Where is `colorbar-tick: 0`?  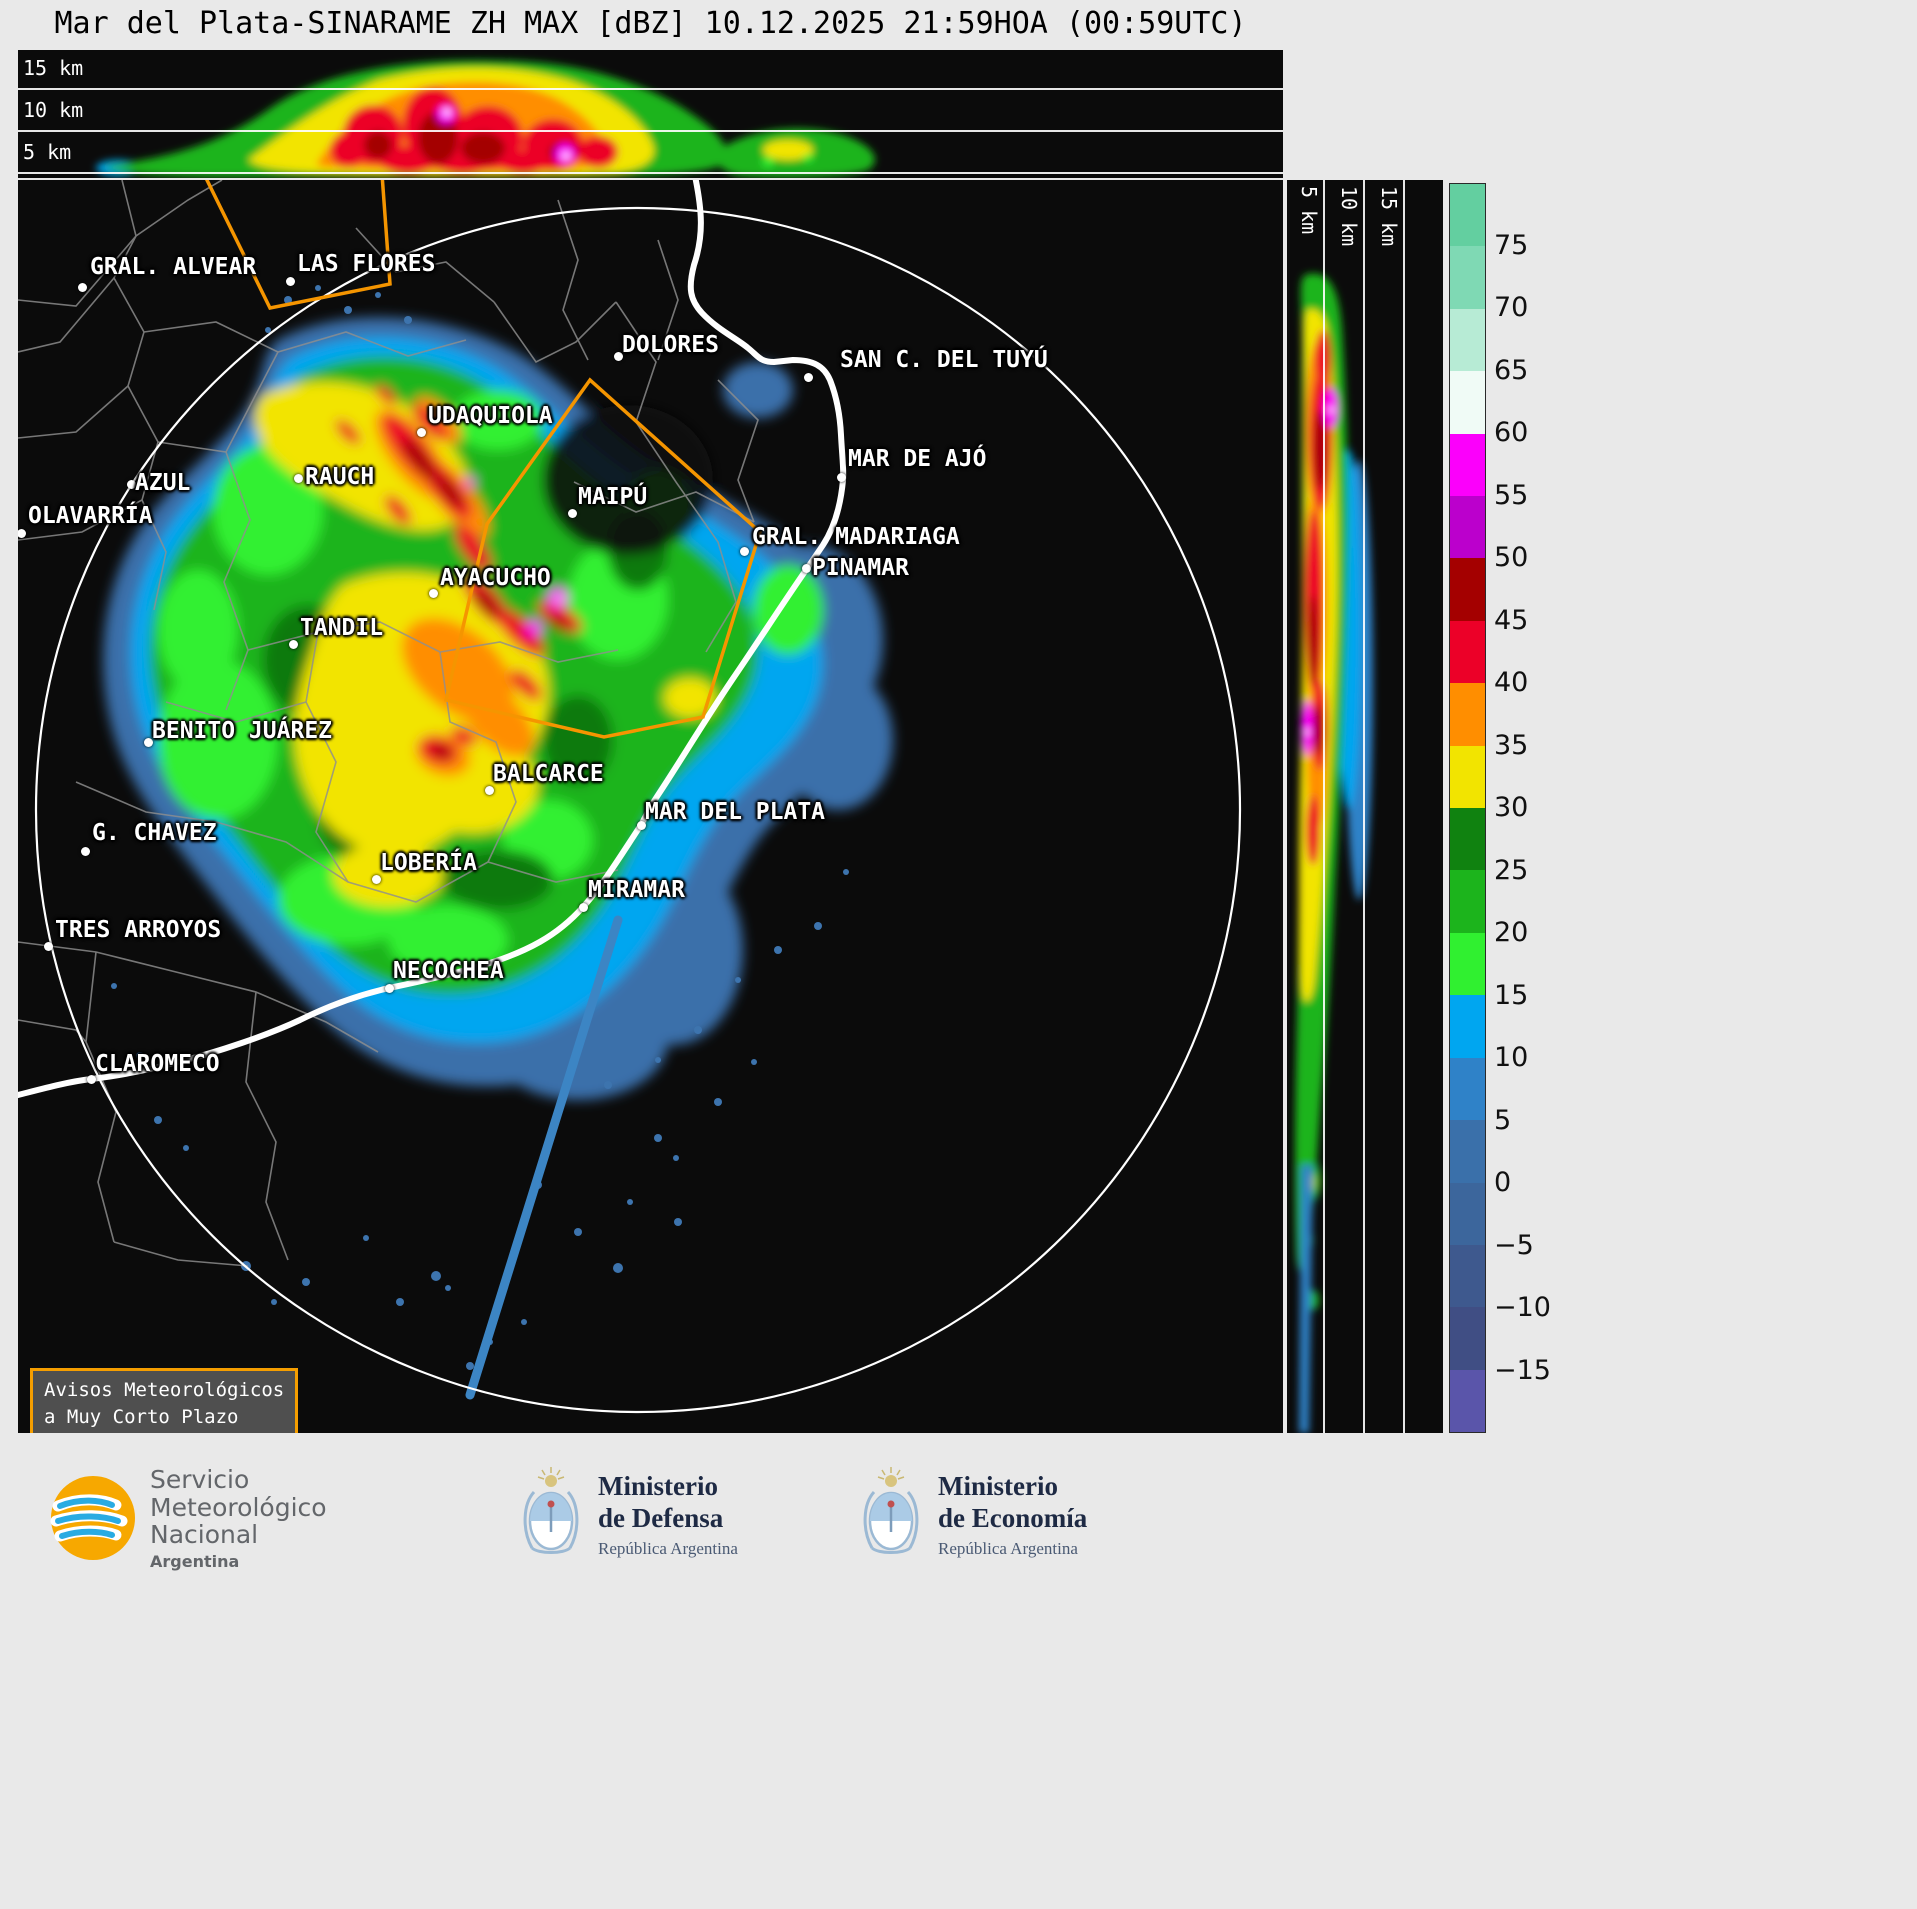 colorbar-tick: 0 is located at coordinates (1503, 1182).